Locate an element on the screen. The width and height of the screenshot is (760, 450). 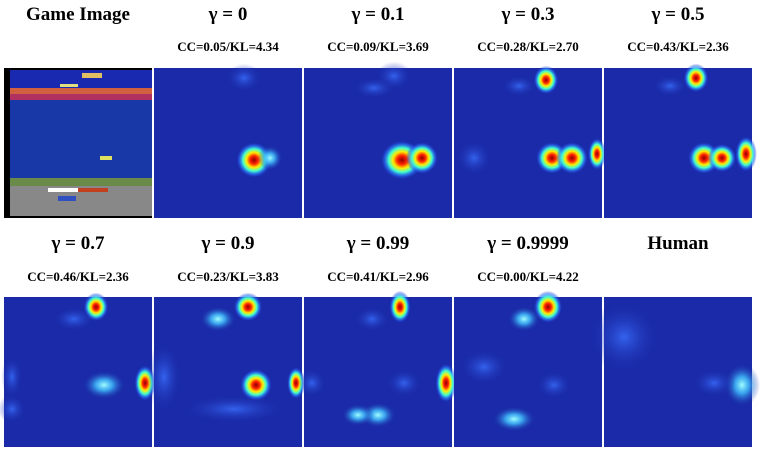
panel-metric: CC=0.41/KL=2.96 is located at coordinates (378, 276).